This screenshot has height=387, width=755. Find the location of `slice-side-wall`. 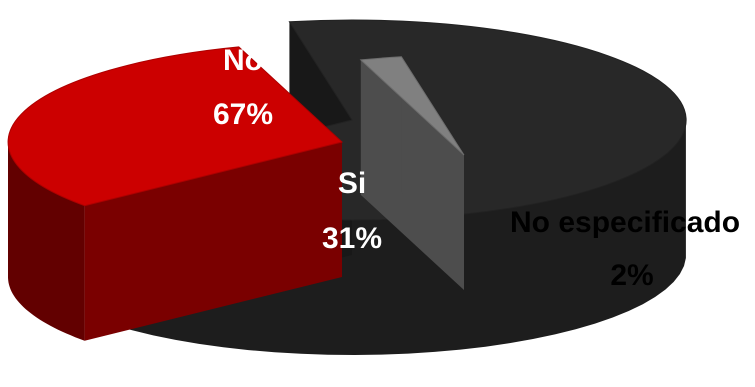

slice-side-wall is located at coordinates (46, 241).